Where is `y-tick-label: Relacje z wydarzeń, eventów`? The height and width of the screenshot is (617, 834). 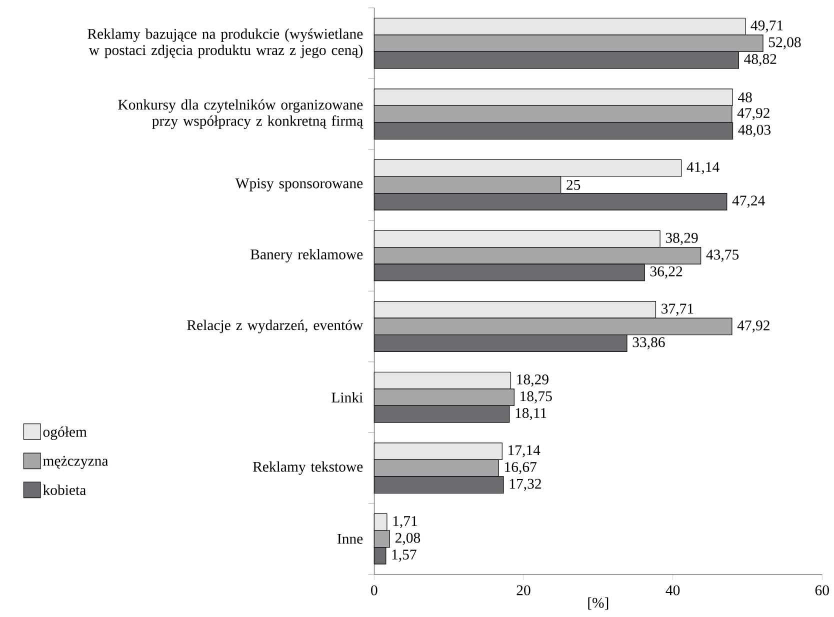 y-tick-label: Relacje z wydarzeń, eventów is located at coordinates (275, 327).